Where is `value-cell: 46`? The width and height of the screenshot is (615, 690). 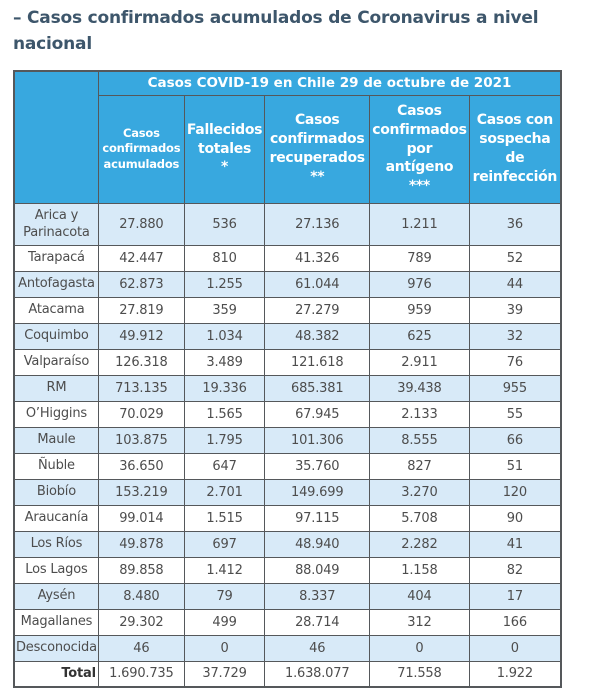 value-cell: 46 is located at coordinates (317, 648).